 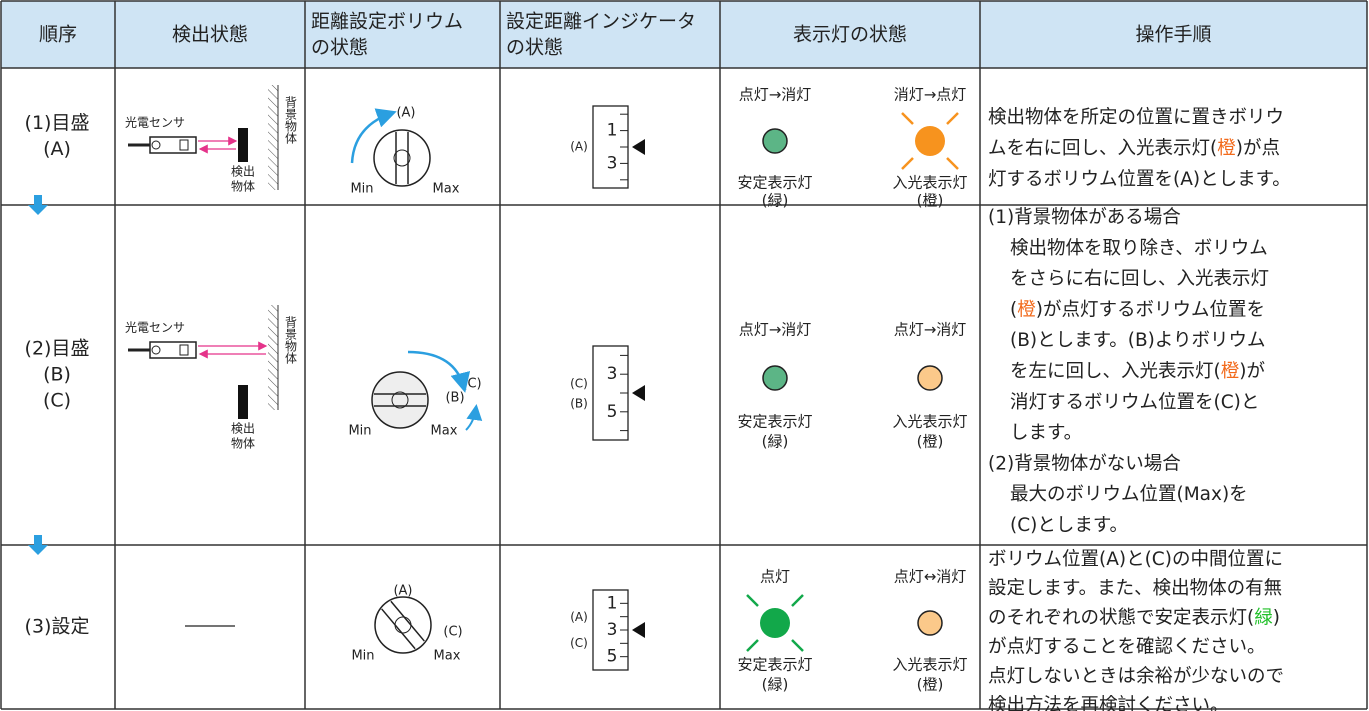 What do you see at coordinates (1069, 525) in the screenshot?
I see `procedure-line: (C)とします。` at bounding box center [1069, 525].